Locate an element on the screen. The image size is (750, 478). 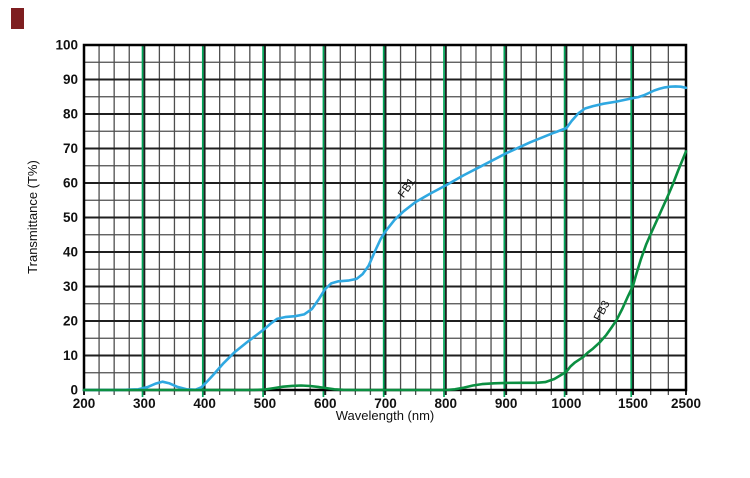
x-tick-label: 1000 is located at coordinates (566, 403).